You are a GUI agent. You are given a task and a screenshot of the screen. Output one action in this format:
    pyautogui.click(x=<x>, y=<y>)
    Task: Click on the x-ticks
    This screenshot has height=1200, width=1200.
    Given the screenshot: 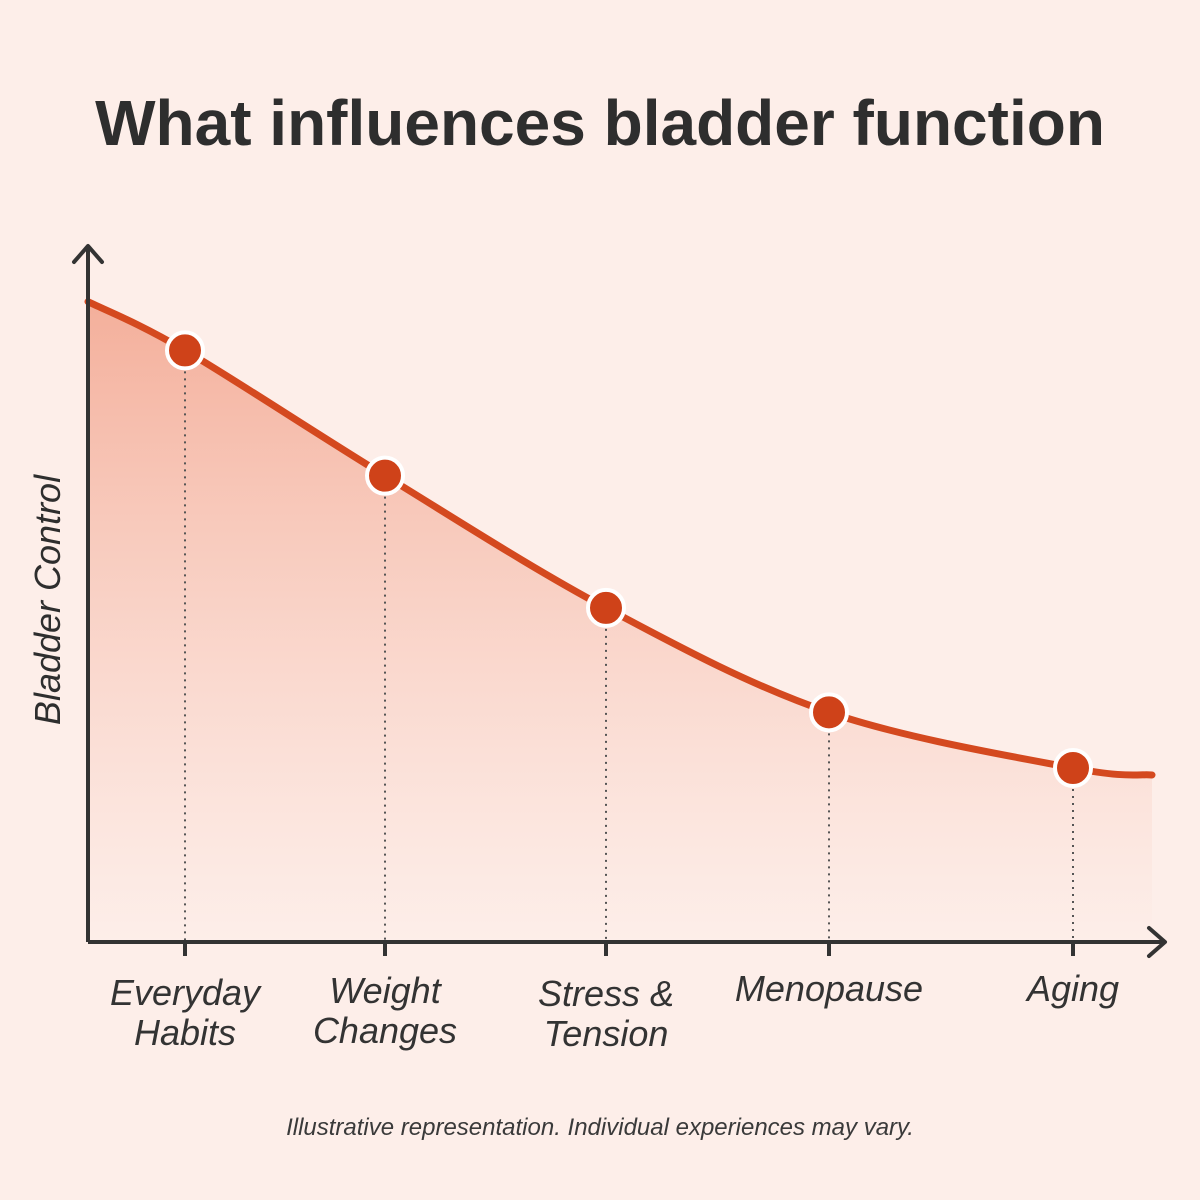 What is the action you would take?
    pyautogui.click(x=629, y=949)
    